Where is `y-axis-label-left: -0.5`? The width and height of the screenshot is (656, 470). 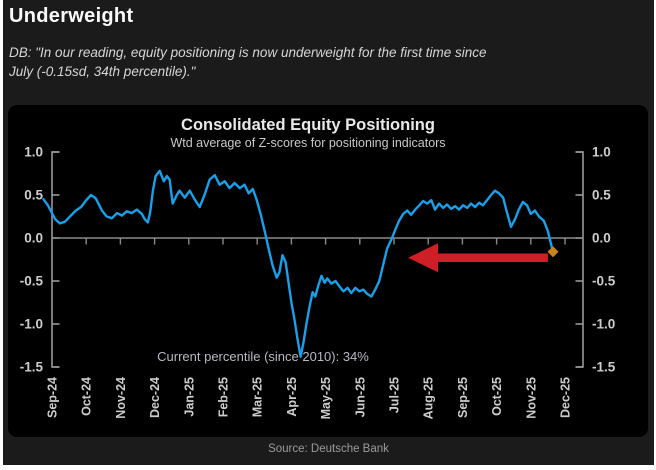 y-axis-label-left: -0.5 is located at coordinates (32, 281).